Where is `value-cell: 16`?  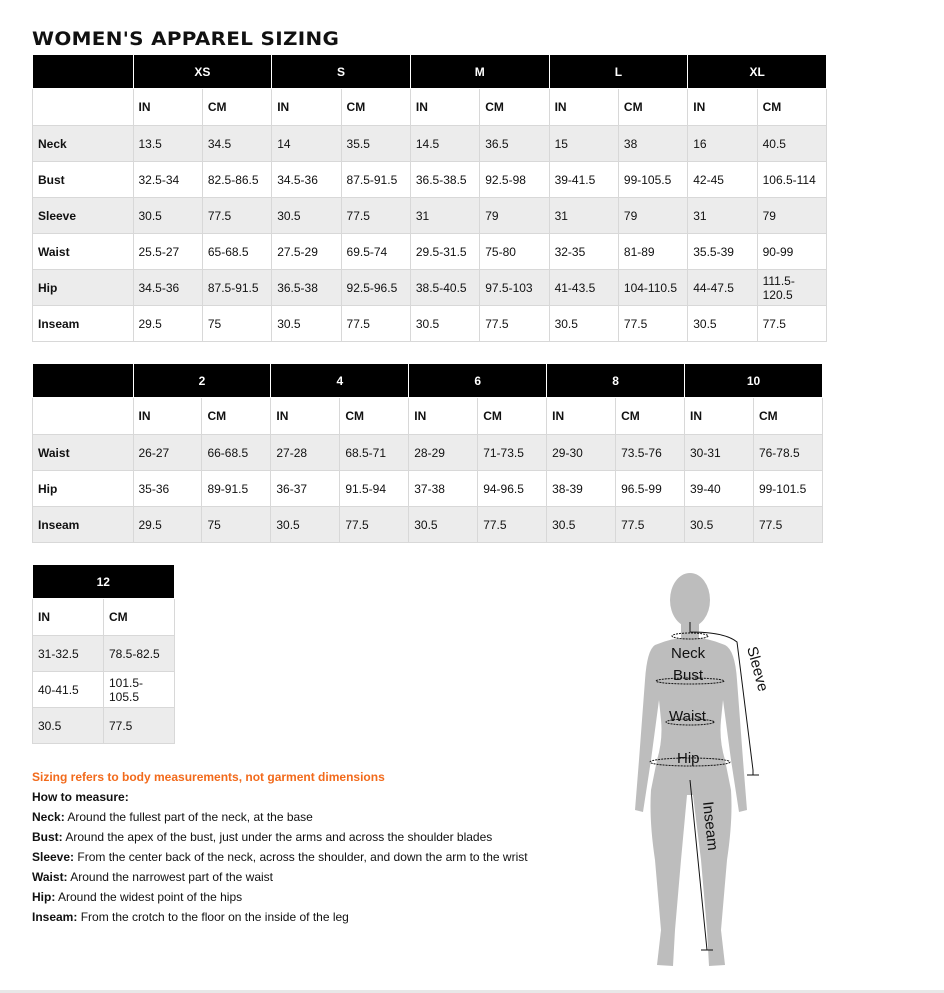
value-cell: 16 is located at coordinates (722, 143).